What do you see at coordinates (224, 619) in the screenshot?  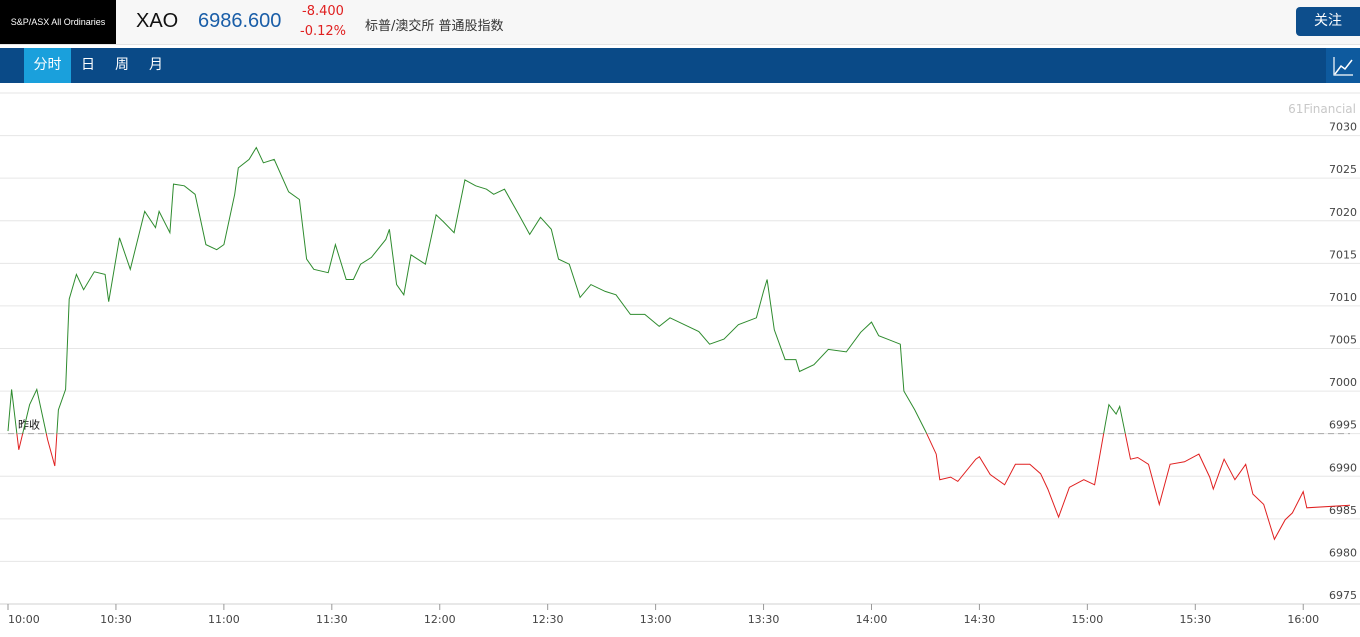 I see `x-tick-label: 11:00` at bounding box center [224, 619].